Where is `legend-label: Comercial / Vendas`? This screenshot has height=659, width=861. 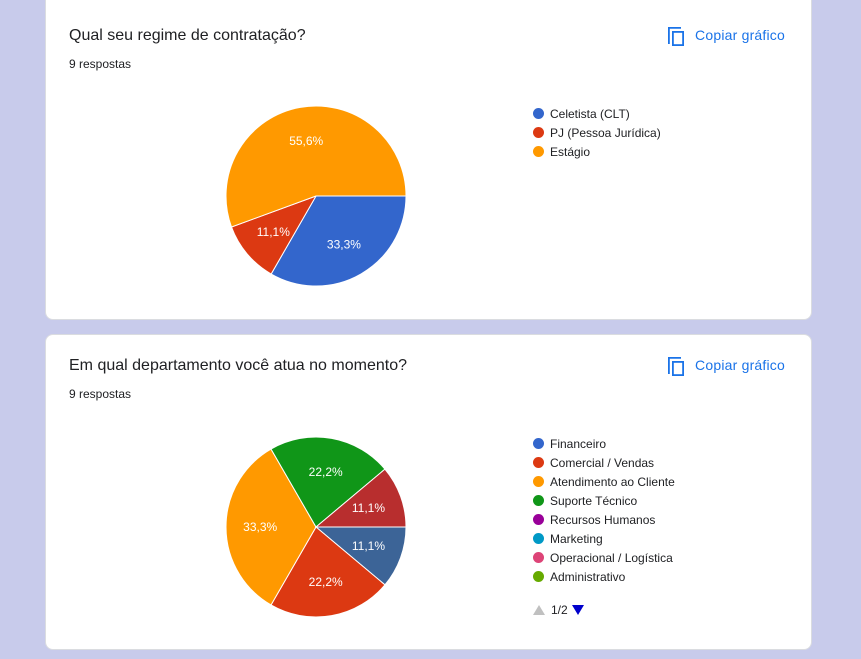
legend-label: Comercial / Vendas is located at coordinates (602, 462).